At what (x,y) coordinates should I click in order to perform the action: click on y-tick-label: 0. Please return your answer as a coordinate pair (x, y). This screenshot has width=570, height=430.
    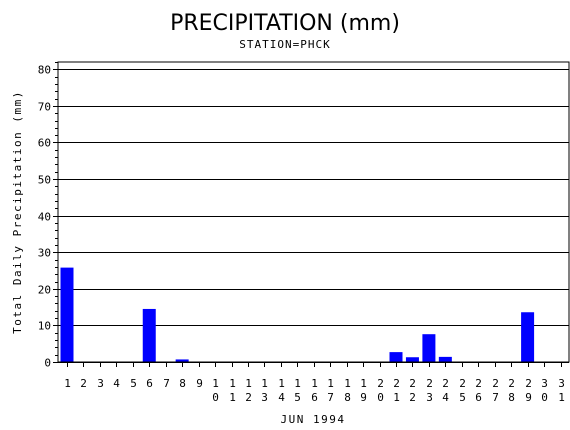
    Looking at the image, I should click on (47, 363).